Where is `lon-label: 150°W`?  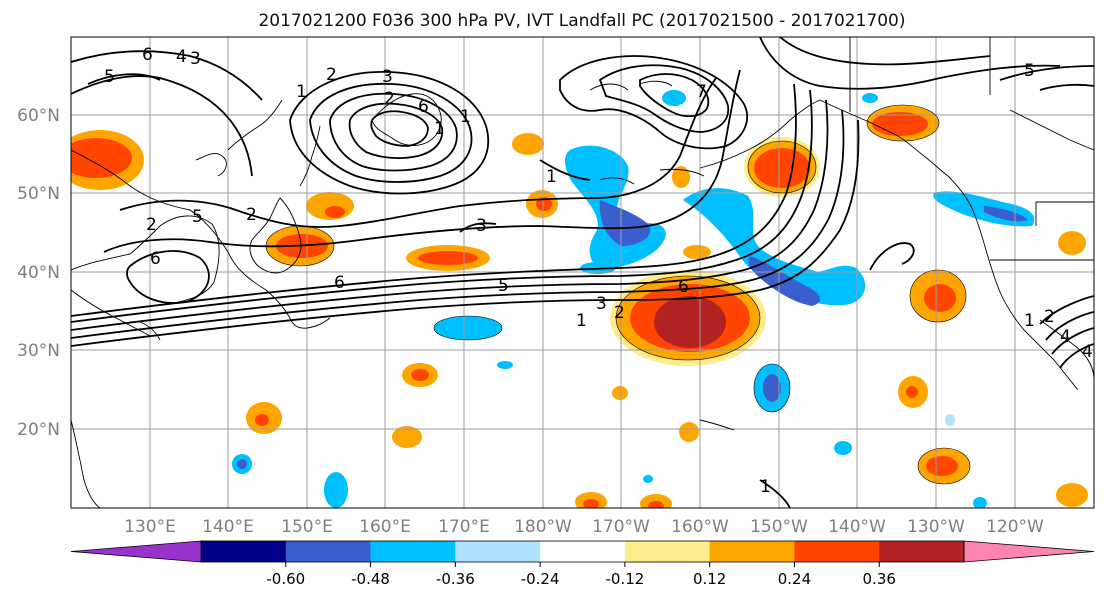 lon-label: 150°W is located at coordinates (779, 527).